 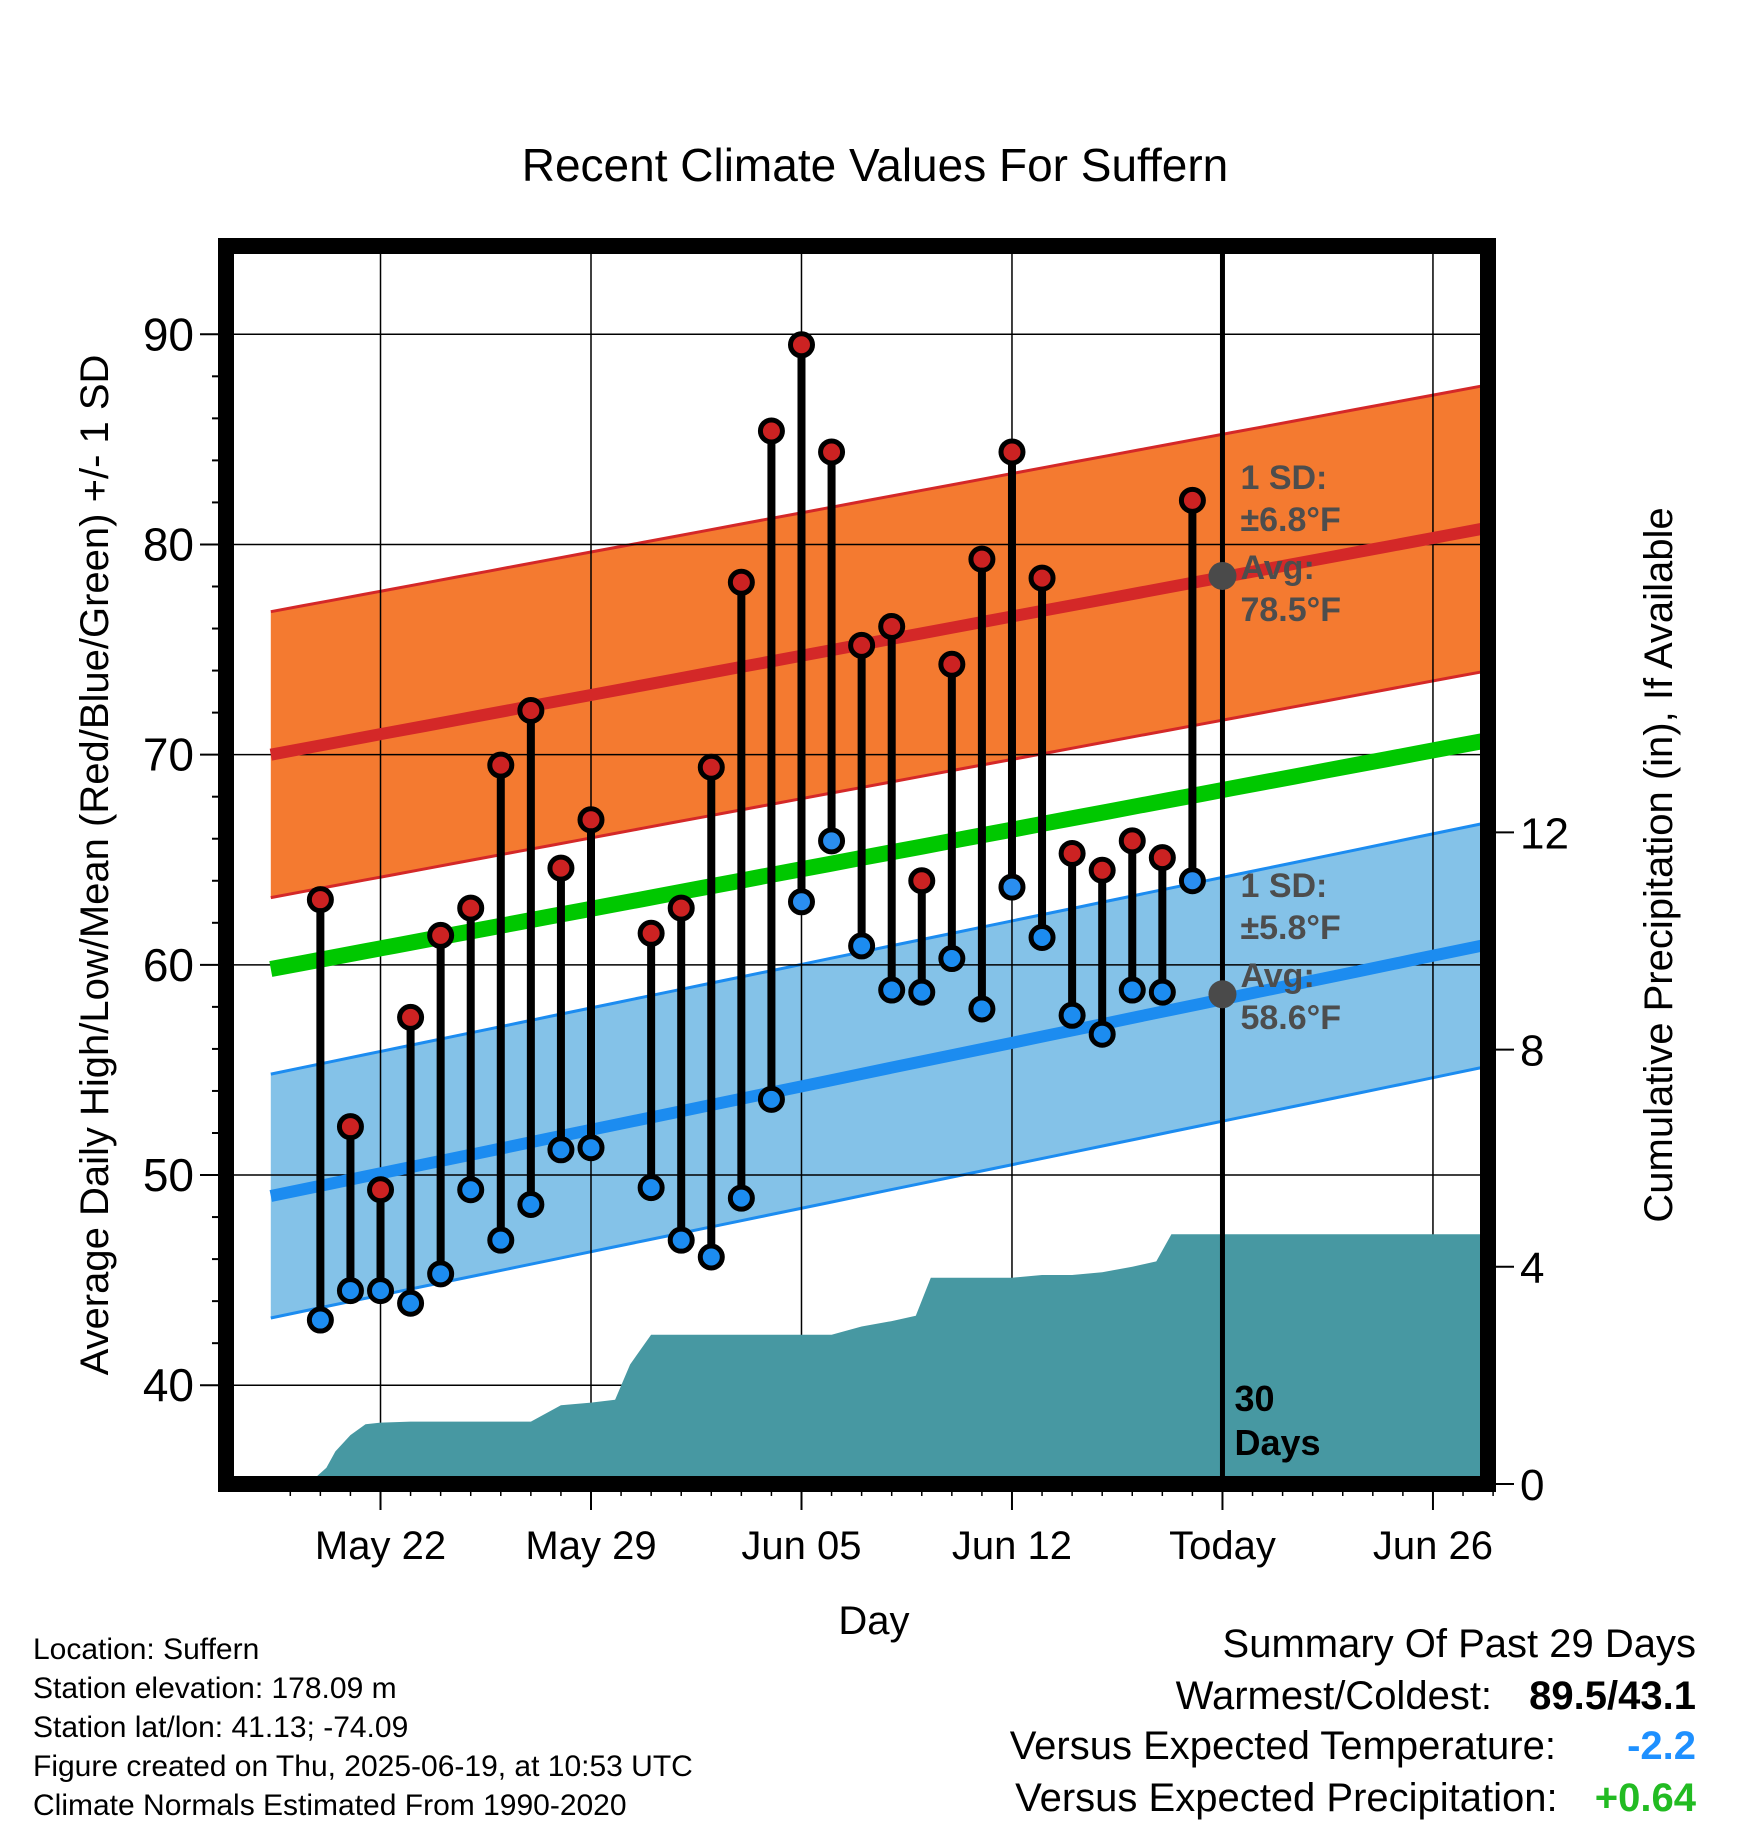 What do you see at coordinates (873, 1621) in the screenshot?
I see `x-axis-label: Day` at bounding box center [873, 1621].